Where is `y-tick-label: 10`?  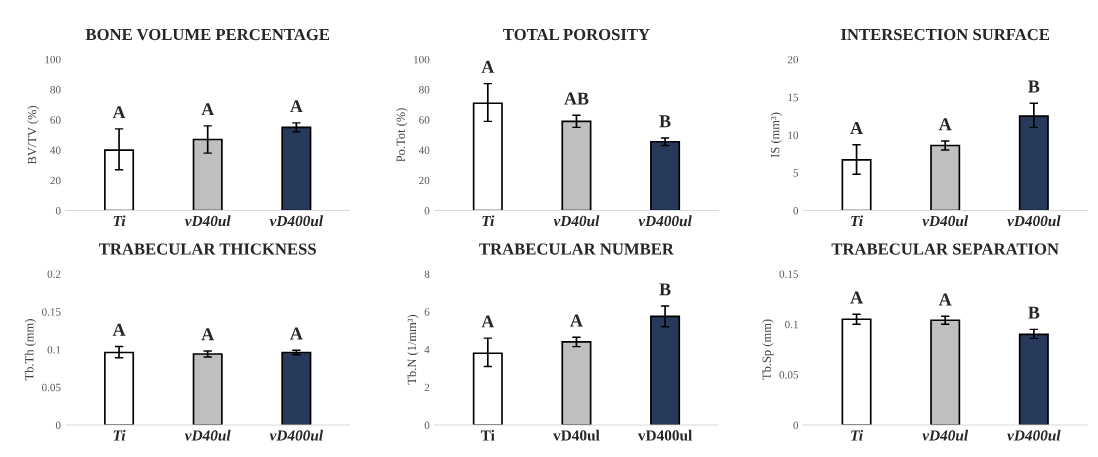 y-tick-label: 10 is located at coordinates (793, 135).